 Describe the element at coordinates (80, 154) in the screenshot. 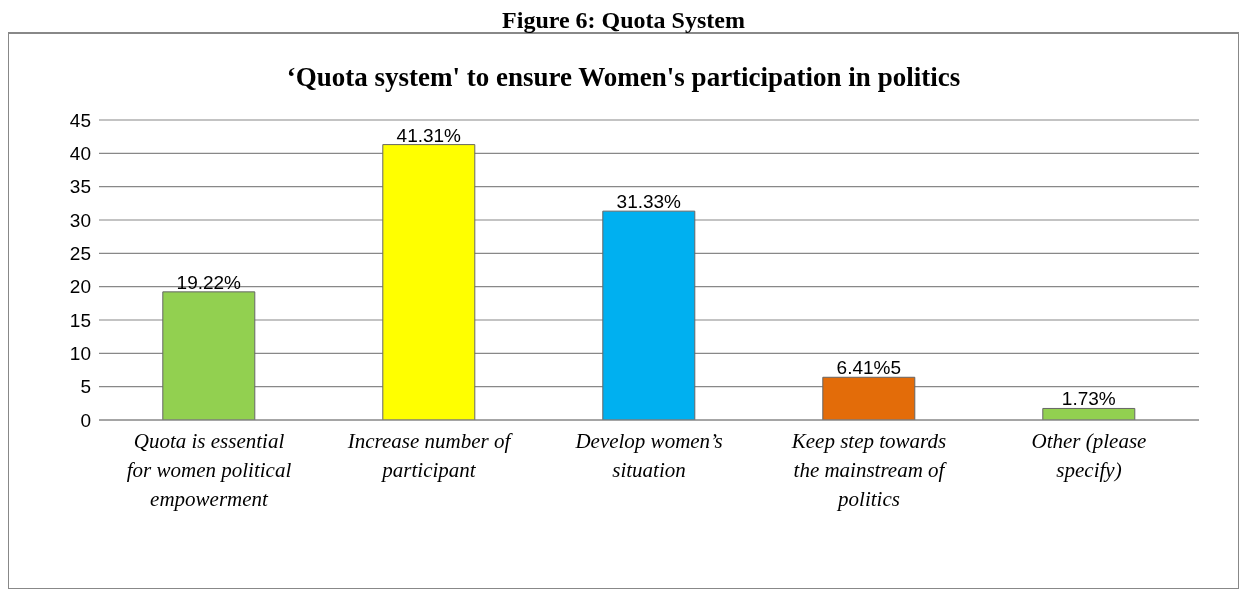

I see `y-tick-label: 40` at that location.